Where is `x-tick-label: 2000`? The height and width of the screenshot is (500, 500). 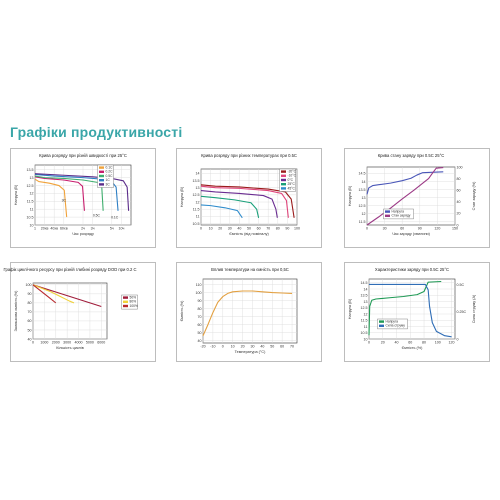
x-tick-label: 2000 is located at coordinates (56, 343).